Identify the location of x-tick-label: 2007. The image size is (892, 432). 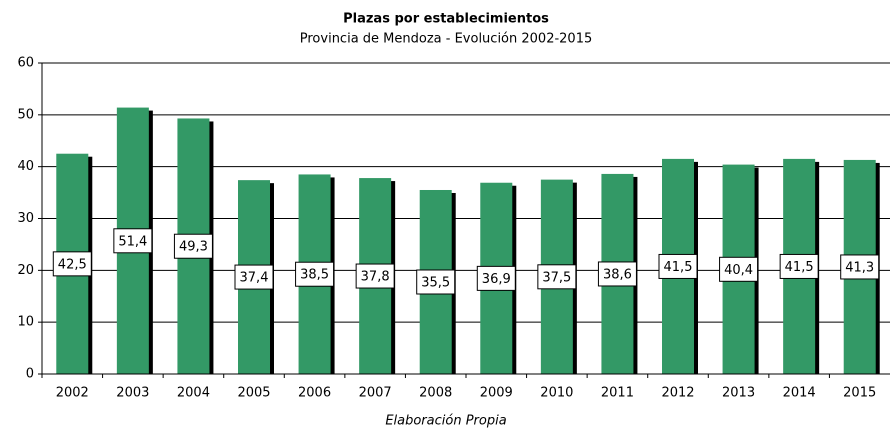
(375, 393).